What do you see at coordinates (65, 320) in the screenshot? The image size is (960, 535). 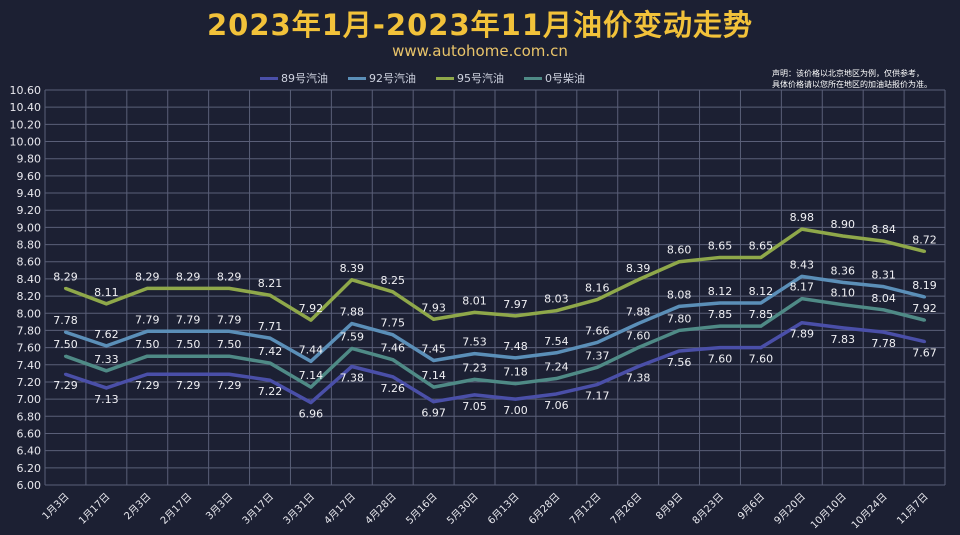 I see `data-label: 7.78` at bounding box center [65, 320].